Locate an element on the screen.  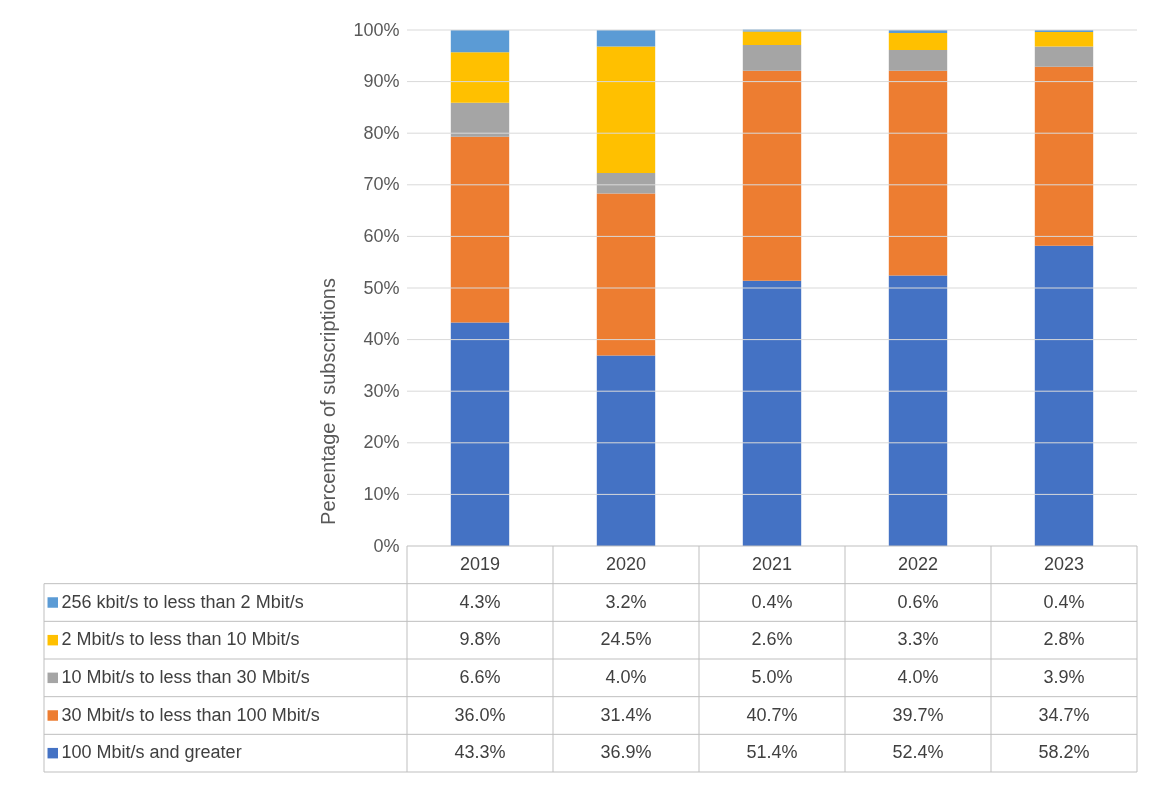
y-tick-label: 20% is located at coordinates (381, 442).